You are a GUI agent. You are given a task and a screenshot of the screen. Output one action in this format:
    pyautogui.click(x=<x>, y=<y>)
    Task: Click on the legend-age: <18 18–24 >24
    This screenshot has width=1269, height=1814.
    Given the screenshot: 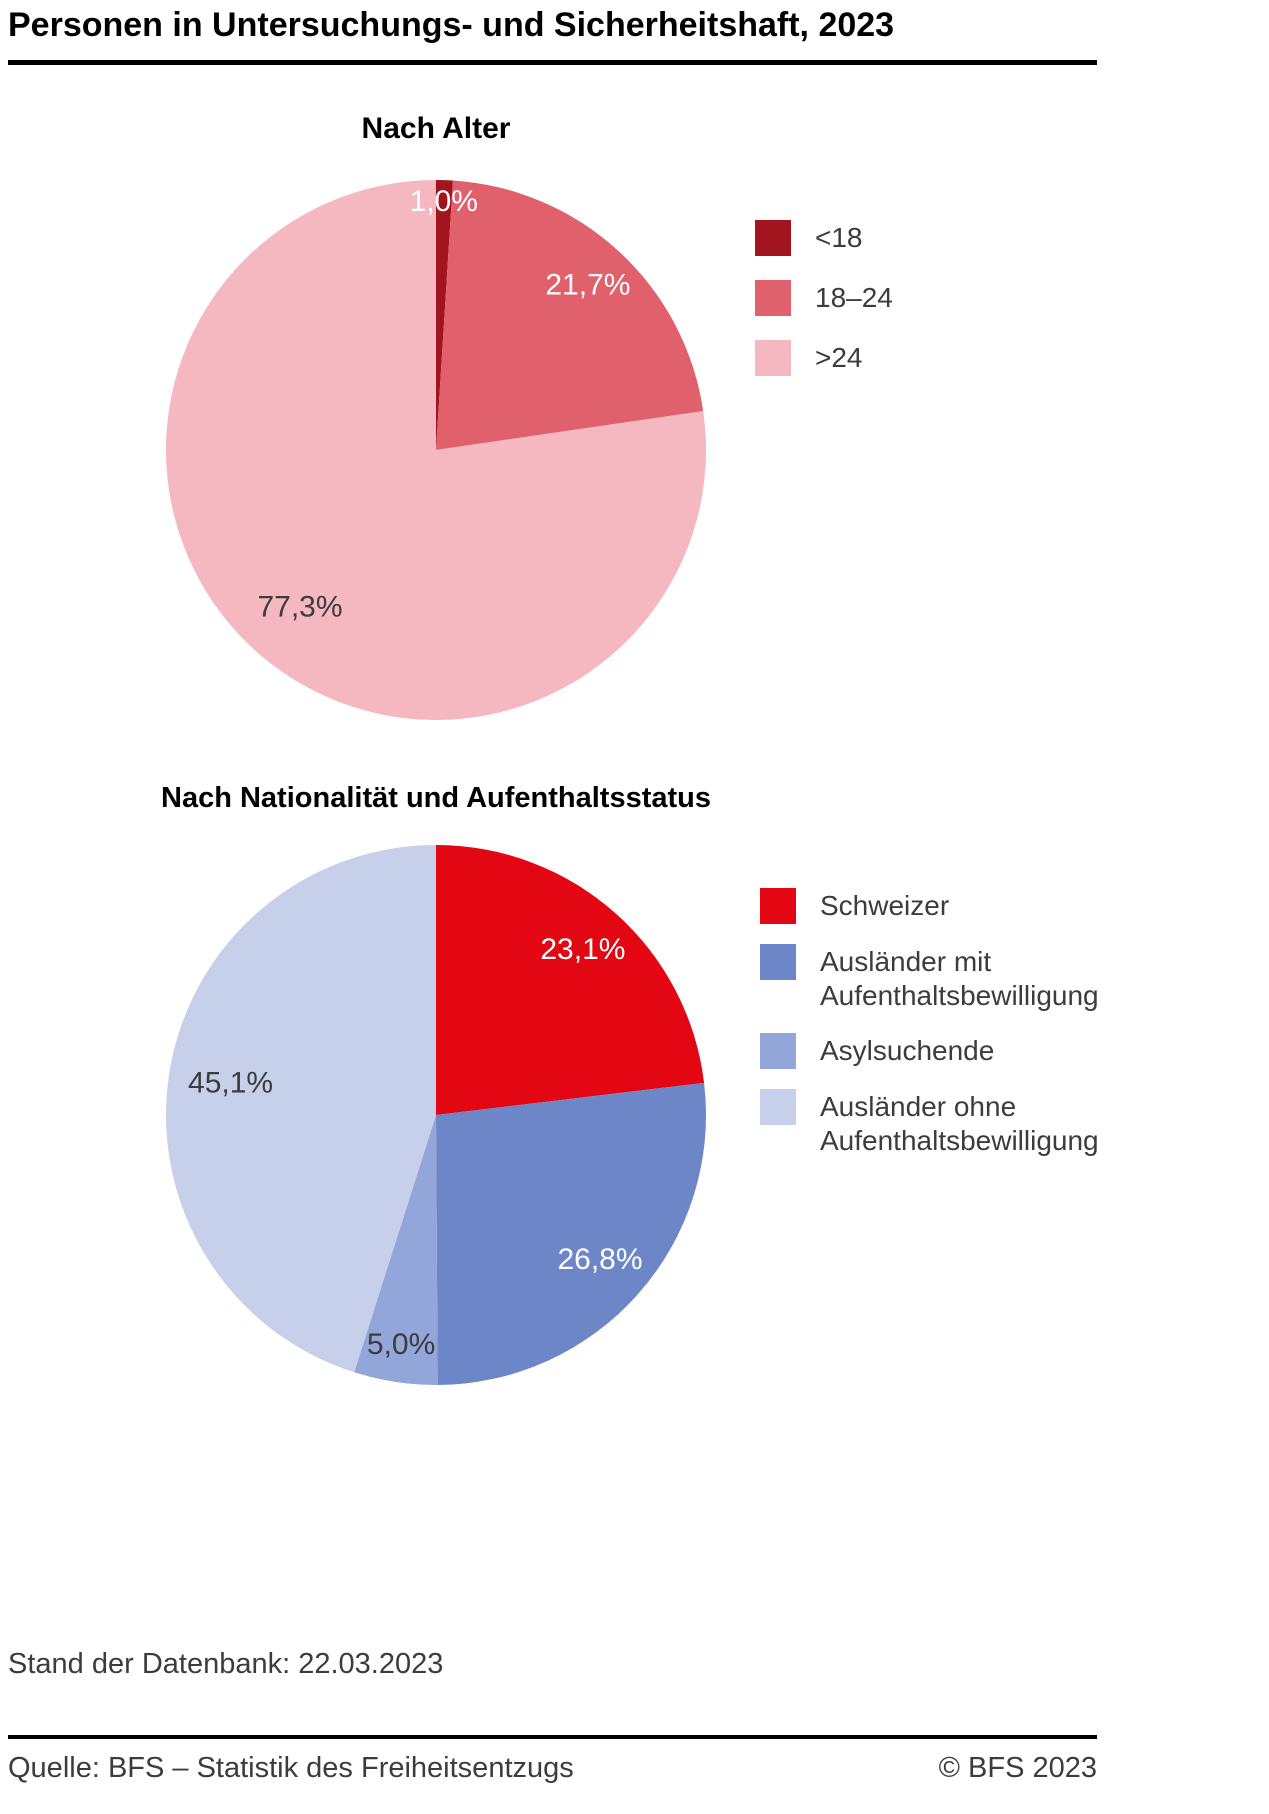 What is the action you would take?
    pyautogui.click(x=920, y=298)
    